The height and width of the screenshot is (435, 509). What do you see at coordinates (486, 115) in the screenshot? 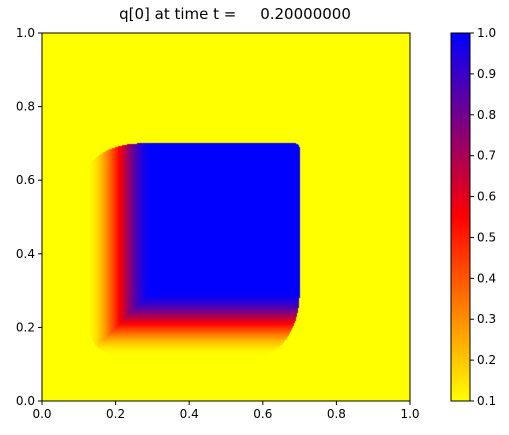
I see `colorbar-tick-label: 0.8` at bounding box center [486, 115].